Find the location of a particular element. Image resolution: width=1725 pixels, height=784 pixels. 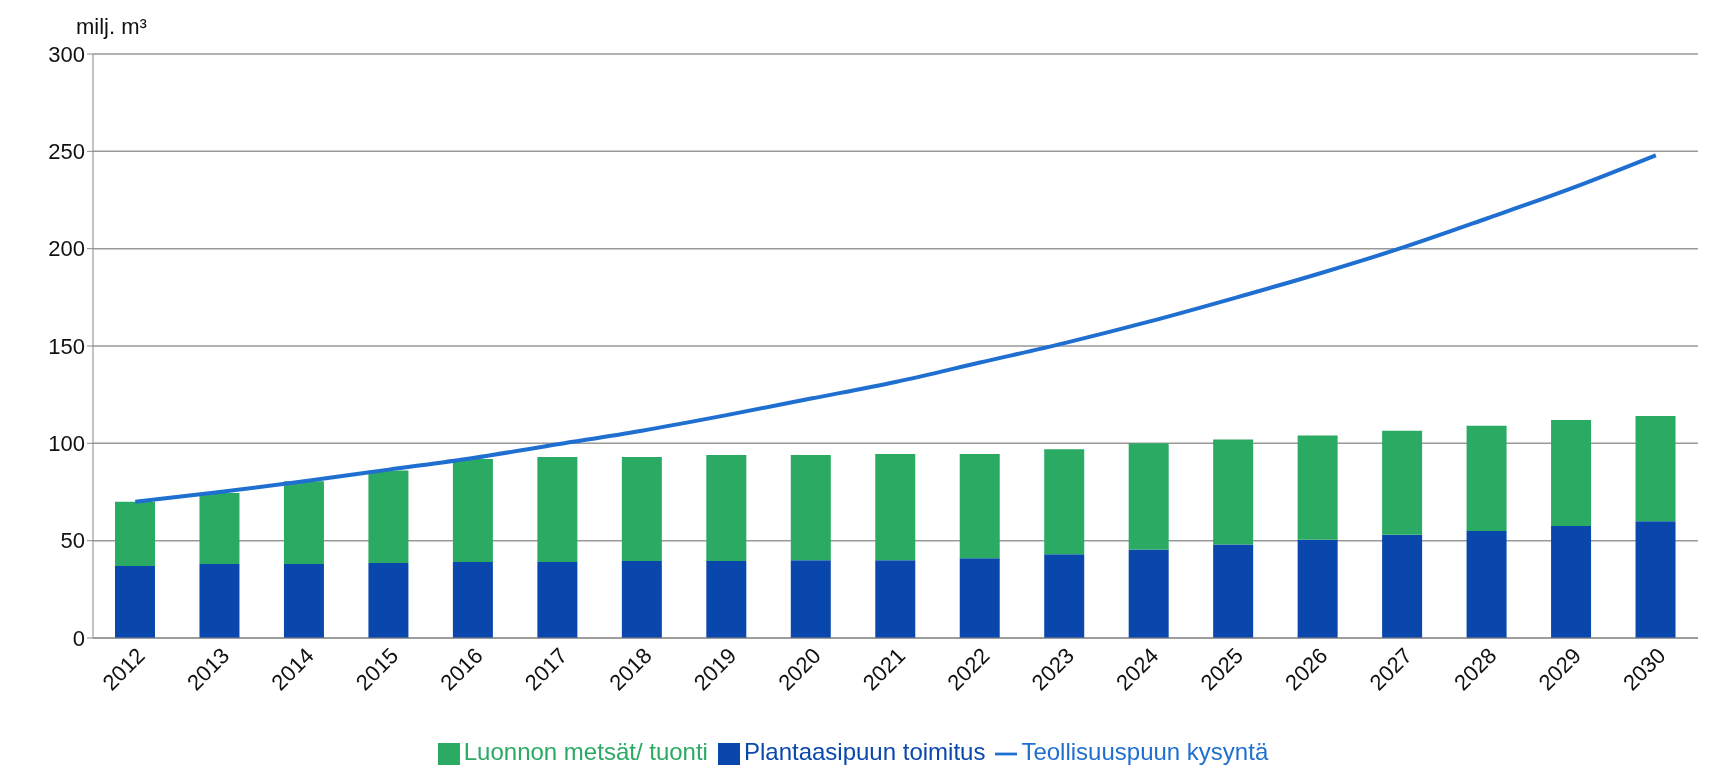

legend-label: Plantaasipuun toimitus is located at coordinates (864, 751).